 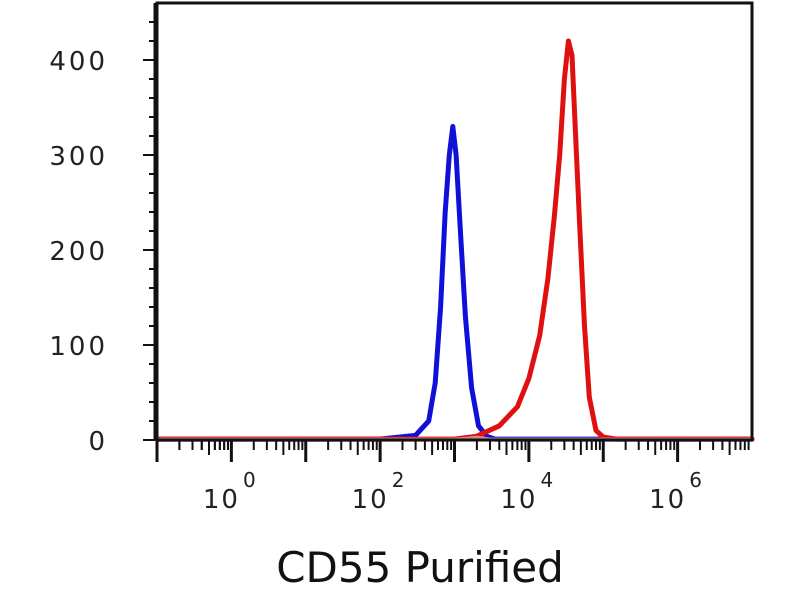 What do you see at coordinates (695, 480) in the screenshot?
I see `x-tick-exponent: 6` at bounding box center [695, 480].